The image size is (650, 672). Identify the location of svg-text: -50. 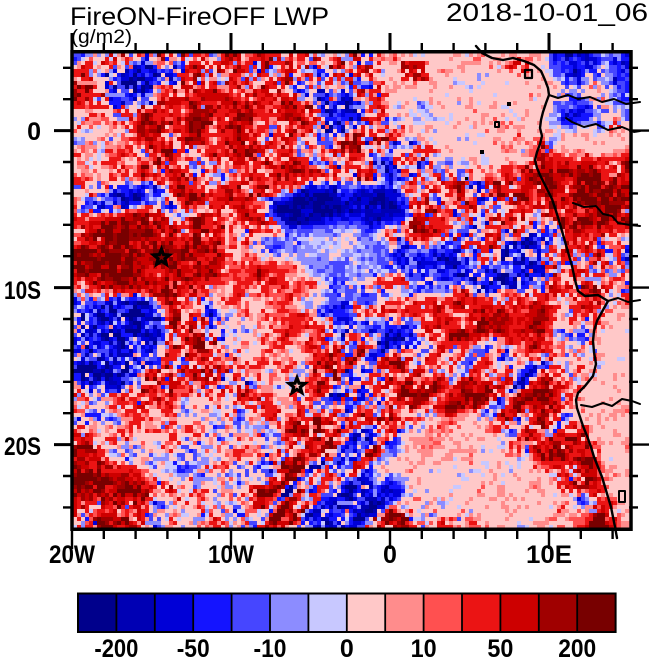
(193, 649).